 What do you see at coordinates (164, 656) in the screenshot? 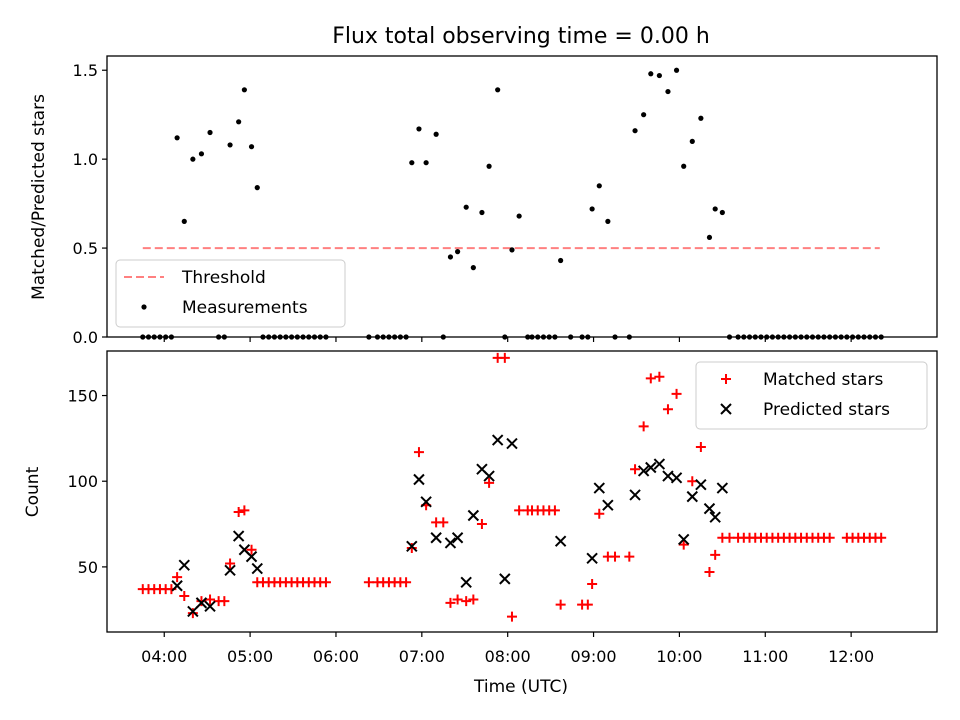
I see `x-tick-label: 04:00` at bounding box center [164, 656].